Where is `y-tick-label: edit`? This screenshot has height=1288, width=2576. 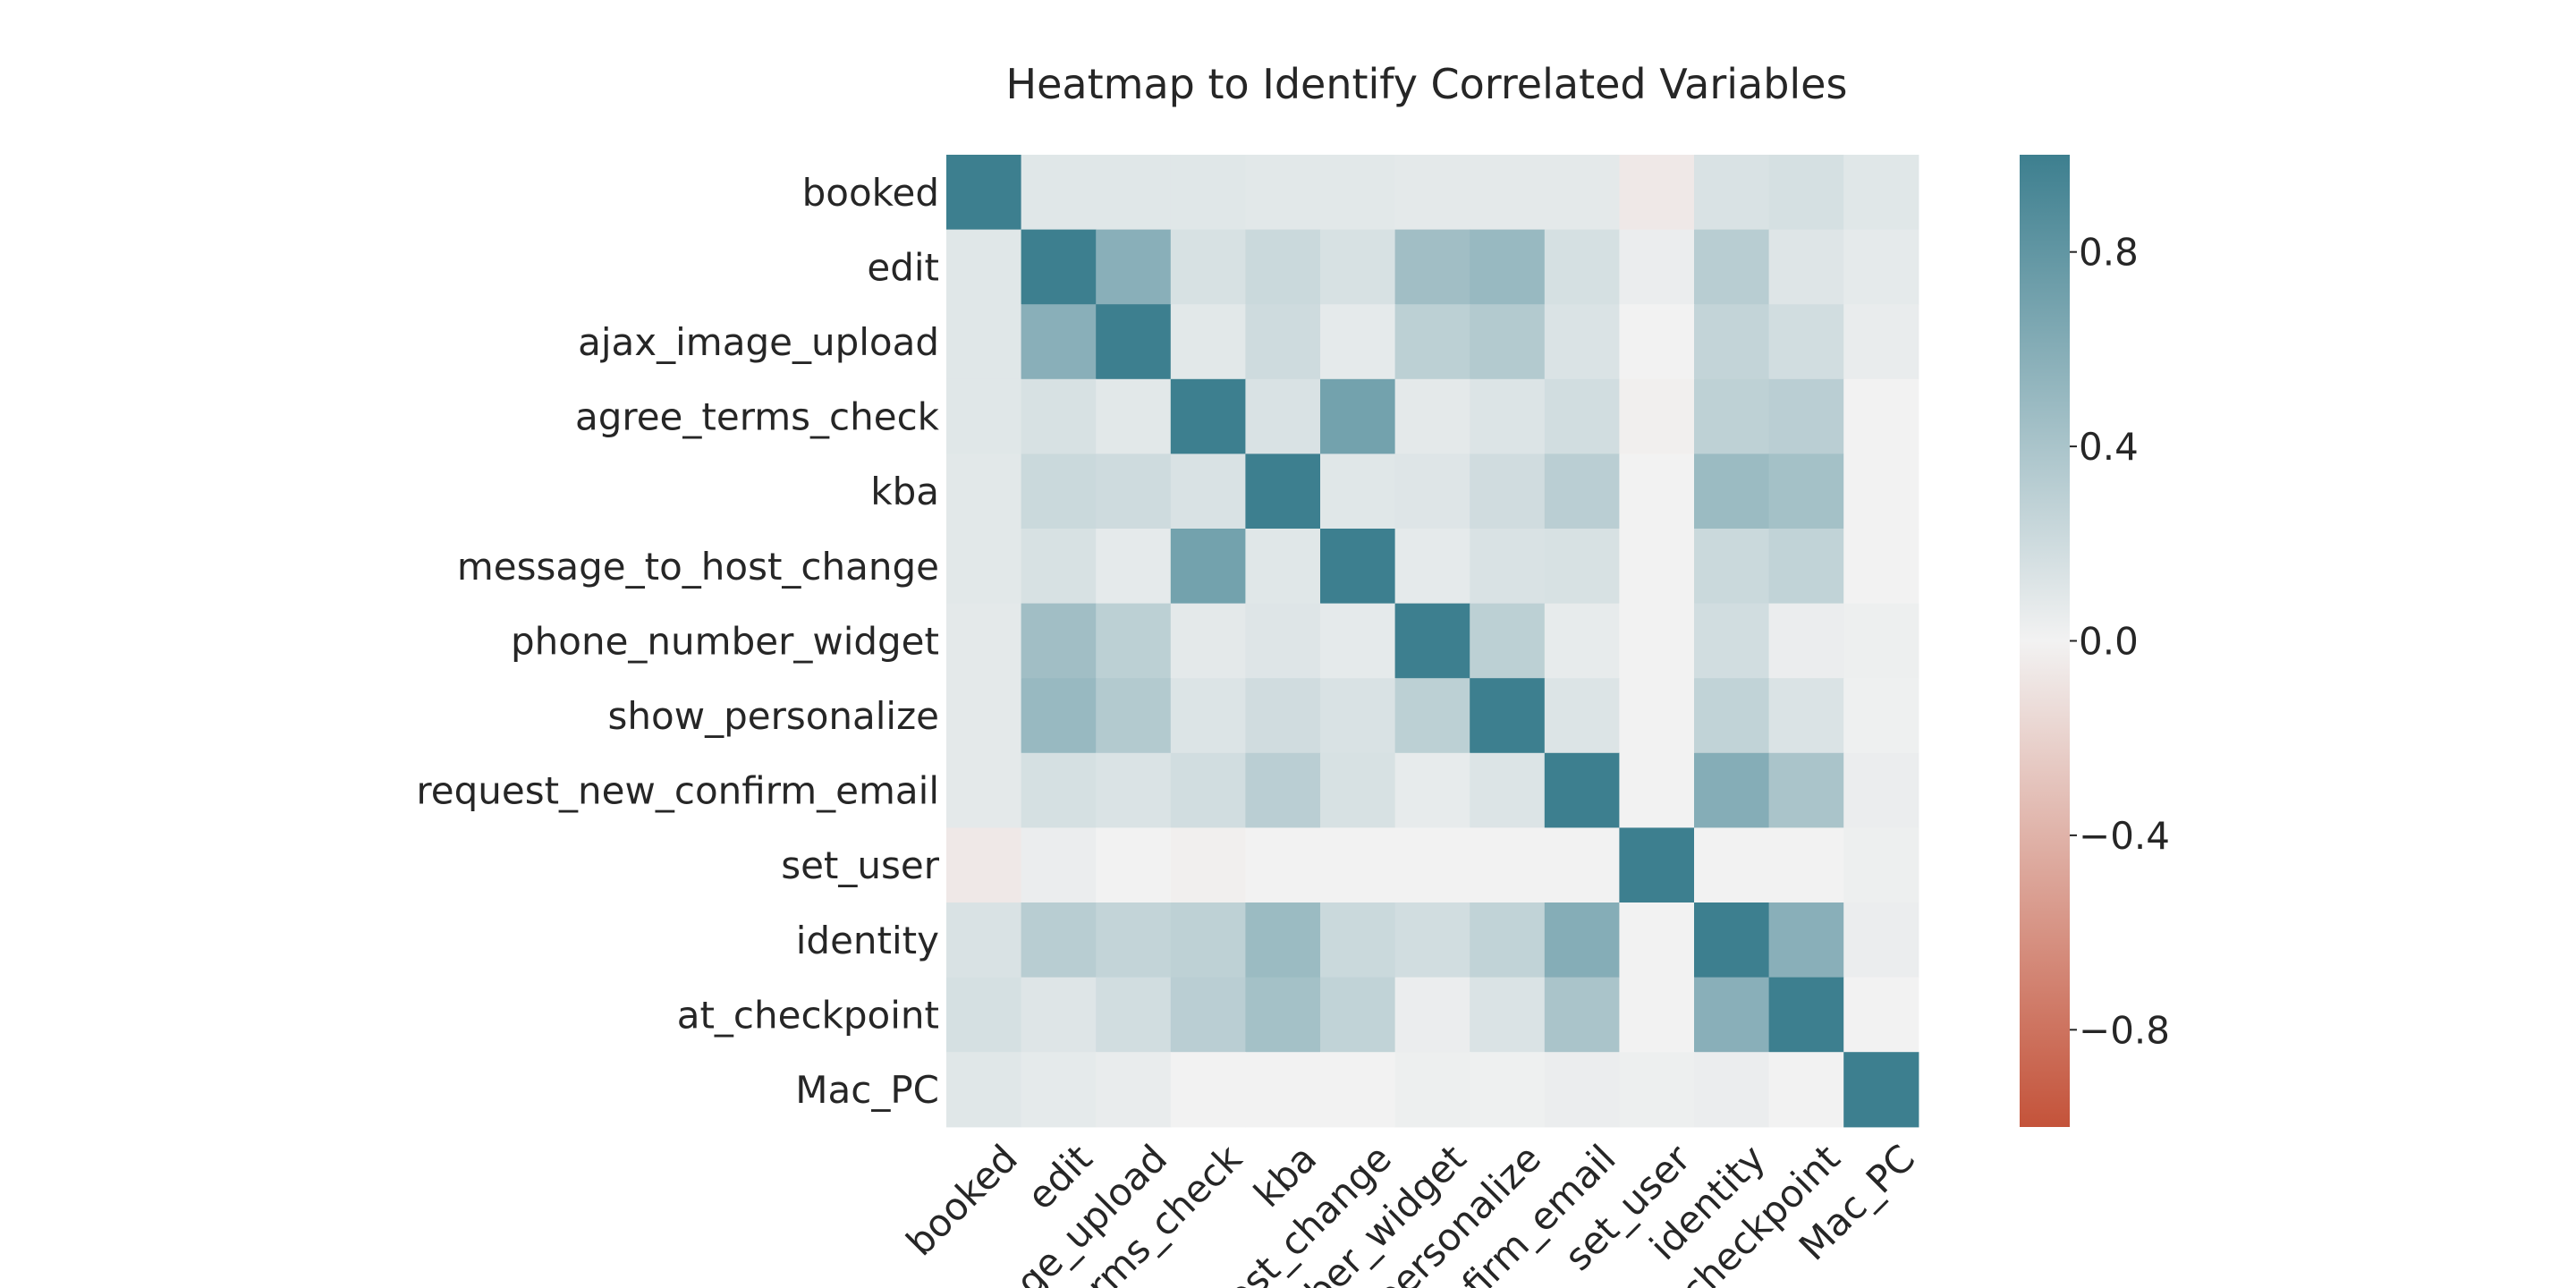
y-tick-label: edit is located at coordinates (903, 267).